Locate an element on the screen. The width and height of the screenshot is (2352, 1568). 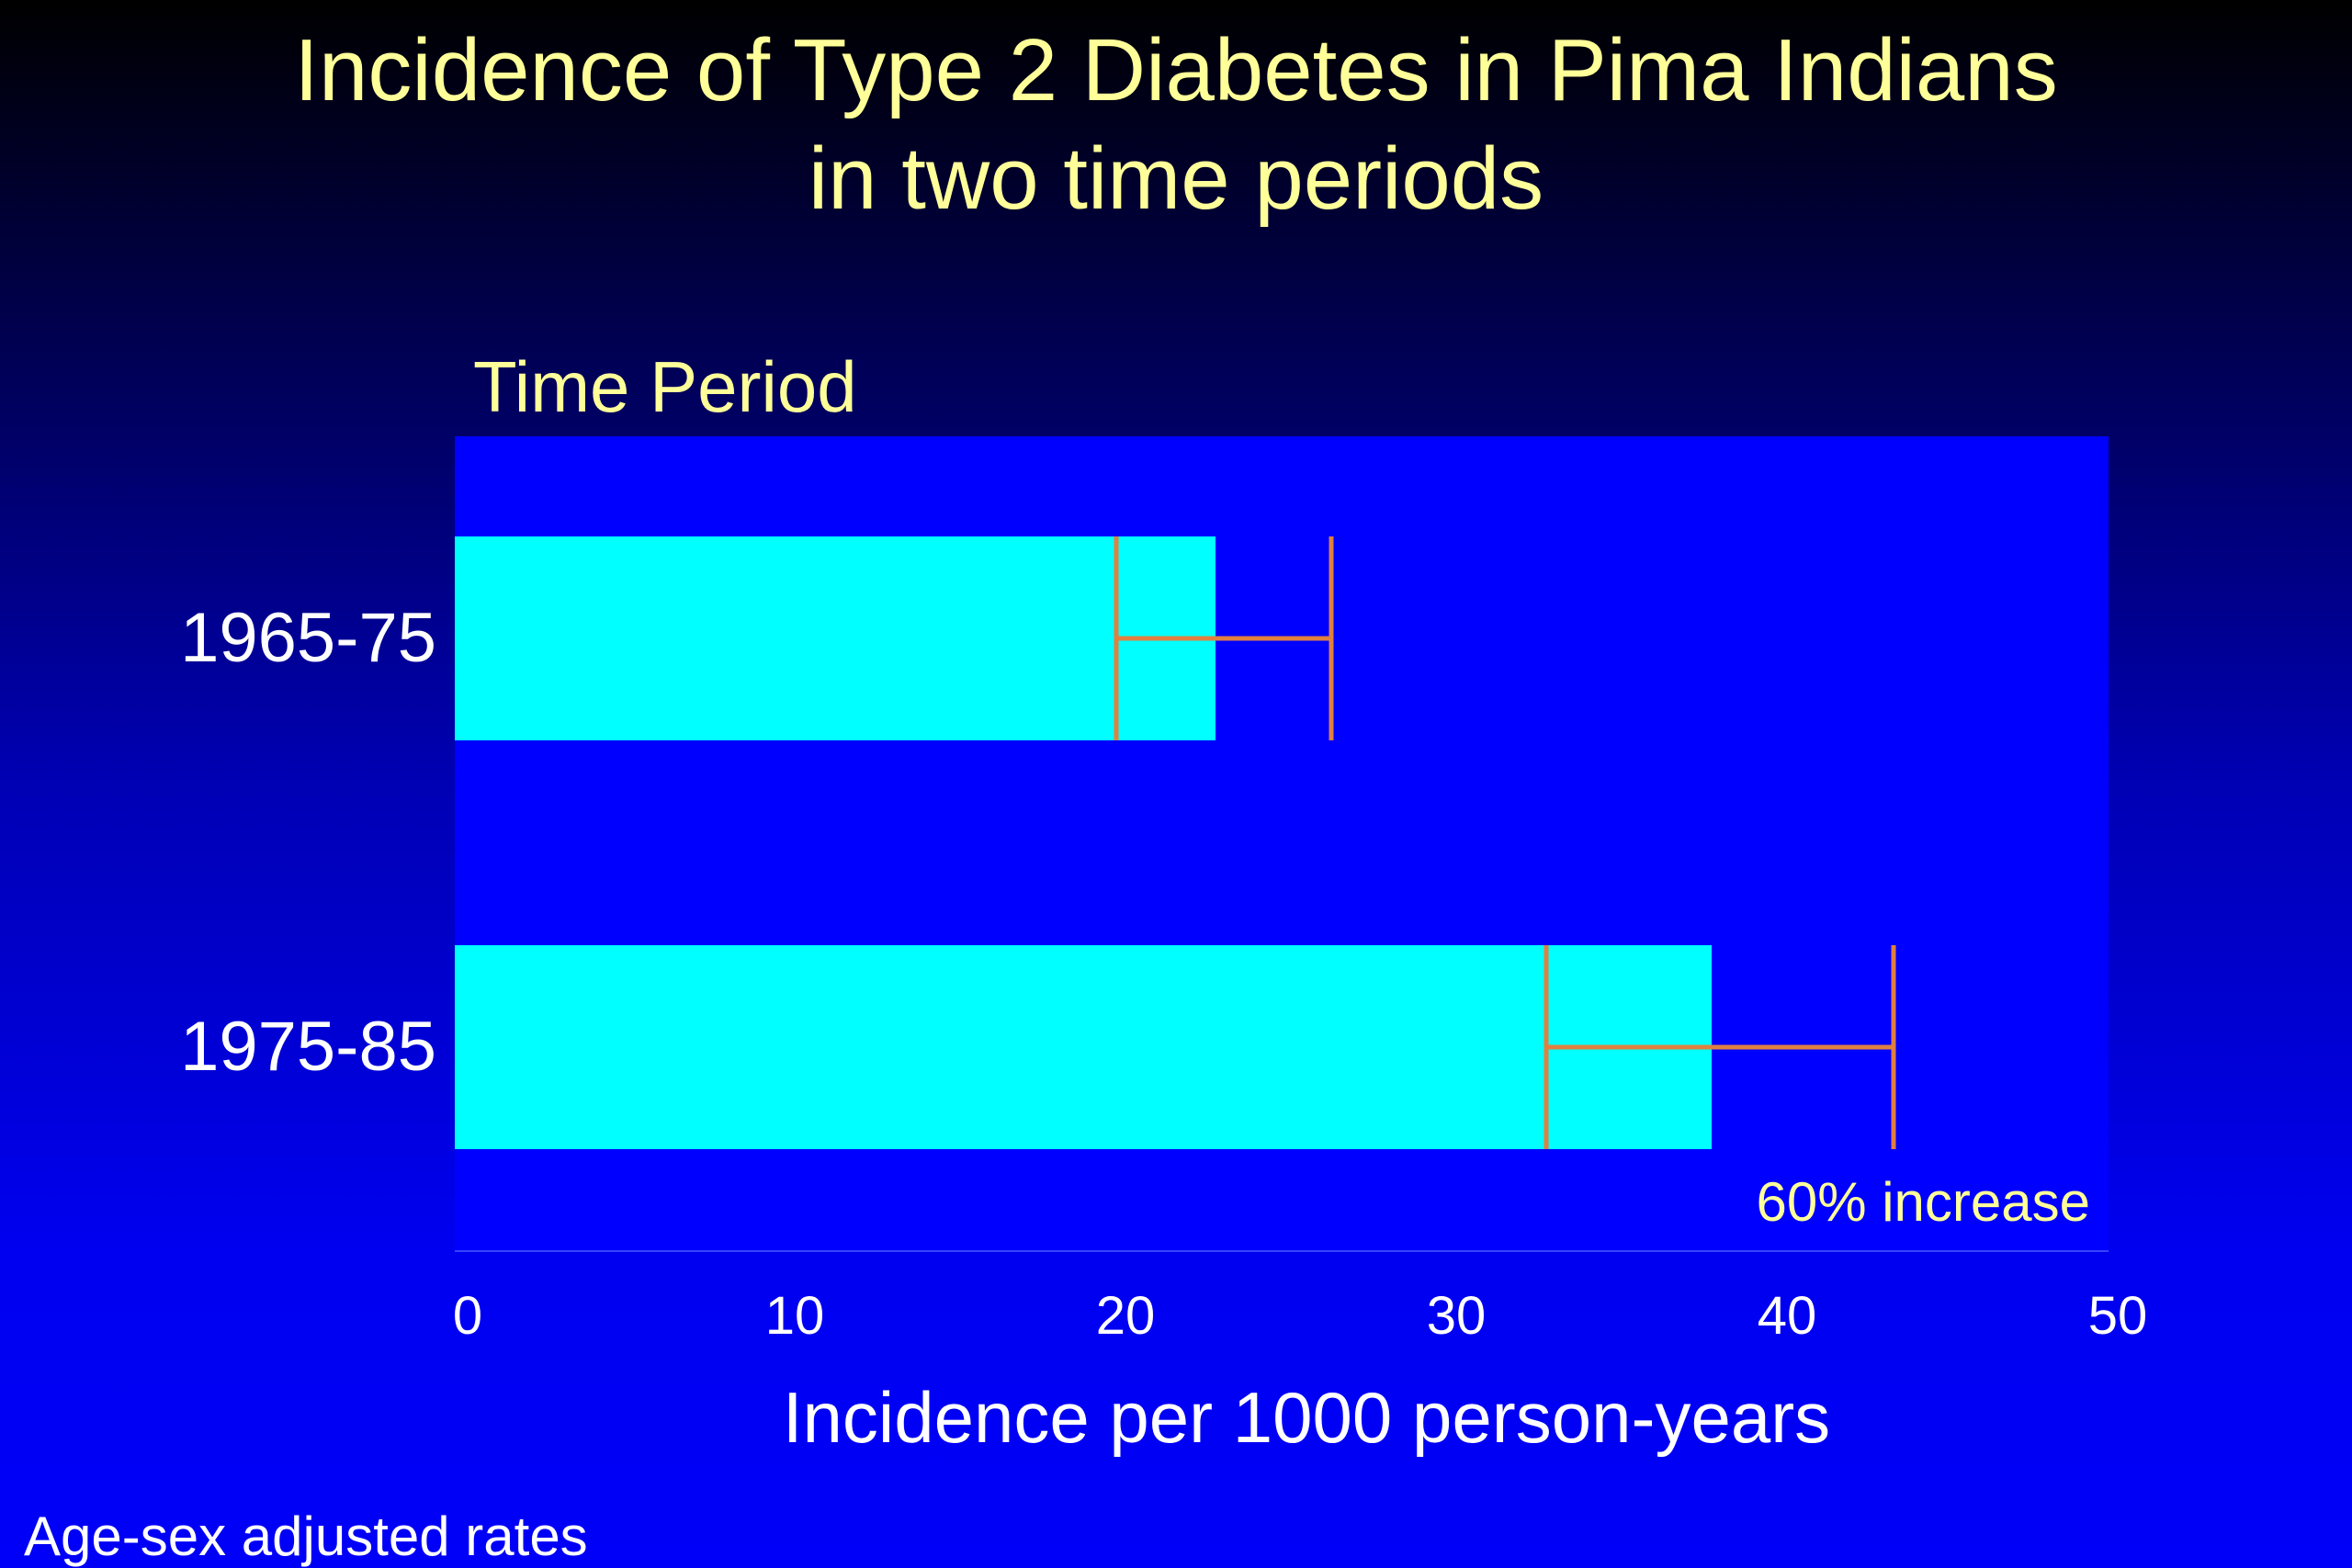
x-tick-label-40: 40 is located at coordinates (1787, 1316).